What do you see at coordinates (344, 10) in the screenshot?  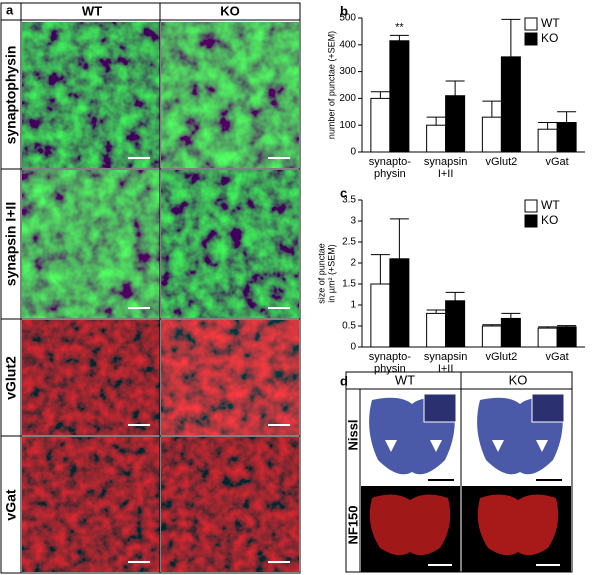 I see `panel-label: b` at bounding box center [344, 10].